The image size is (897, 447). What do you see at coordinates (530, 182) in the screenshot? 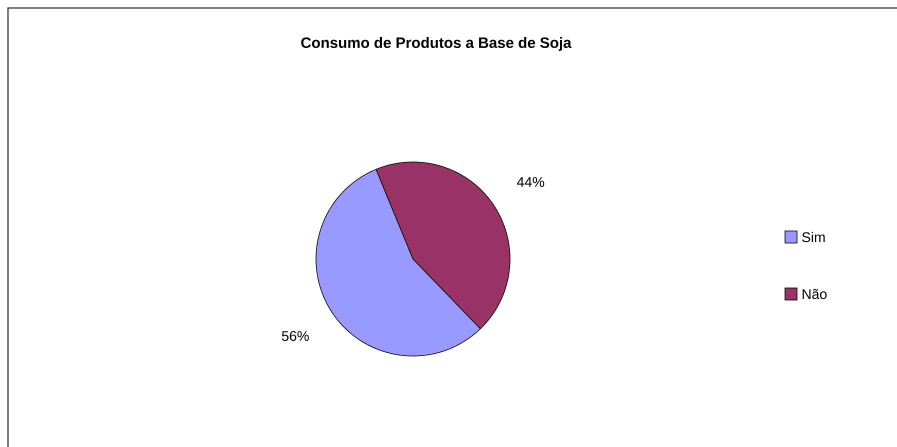
I see `data-label: 44%` at bounding box center [530, 182].